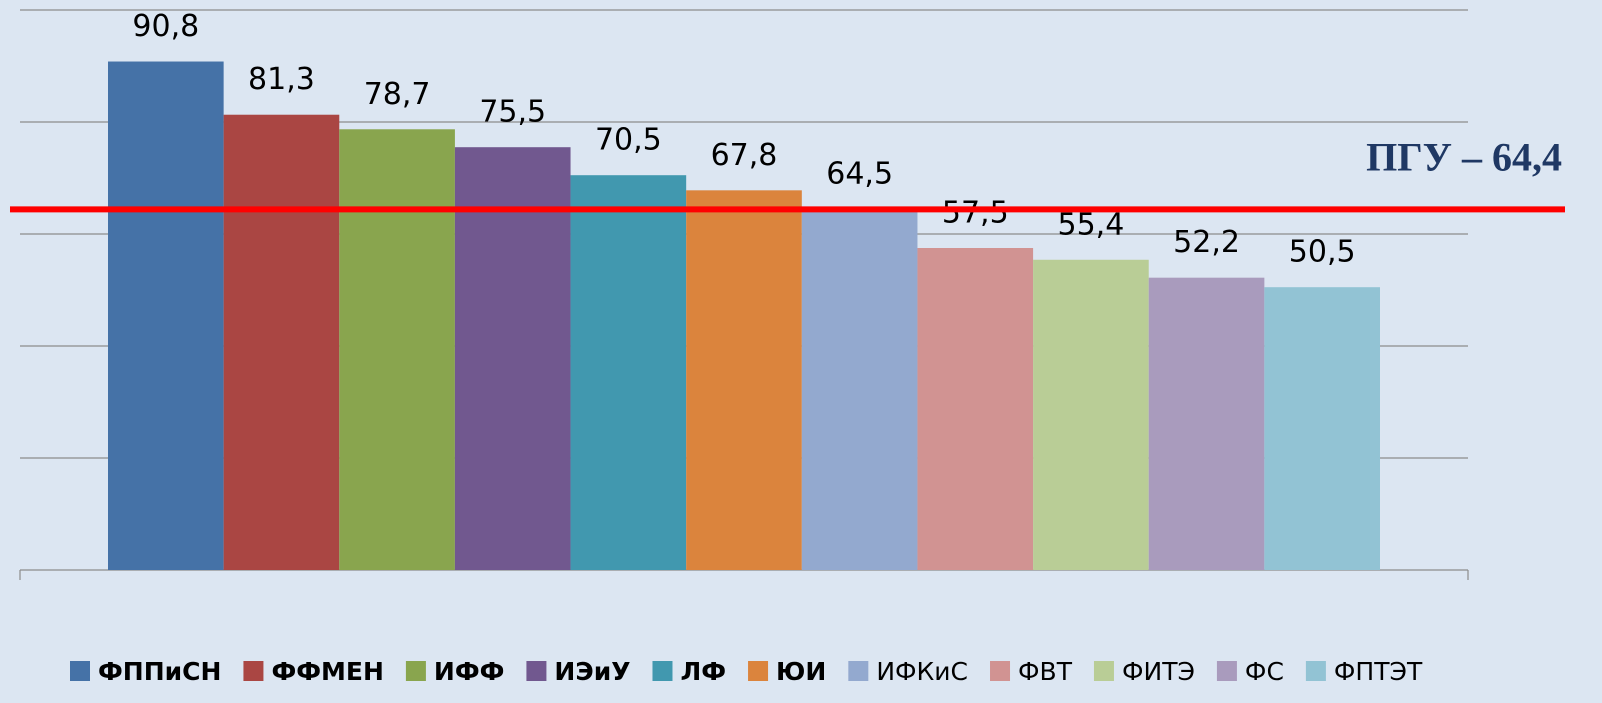  Describe the element at coordinates (159, 671) in the screenshot. I see `legend-label: ФППиСН` at that location.